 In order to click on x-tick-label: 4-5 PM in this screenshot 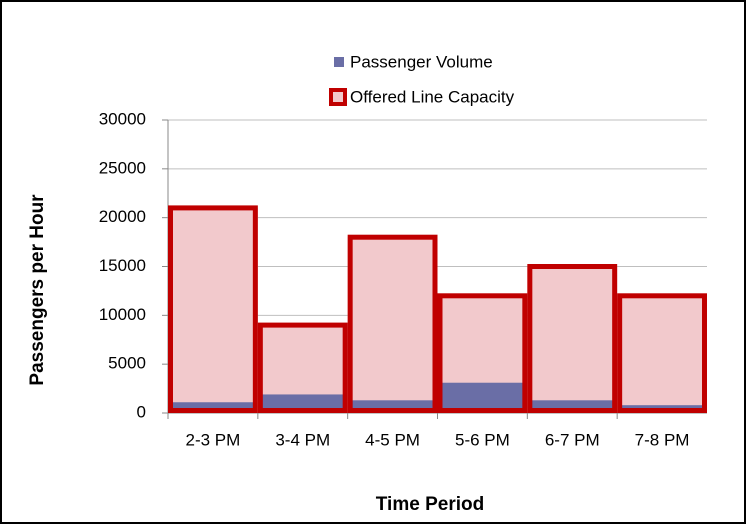, I will do `click(392, 439)`.